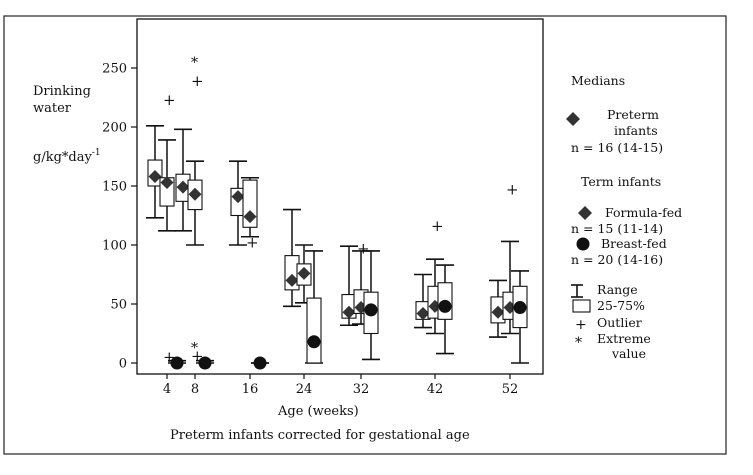 The height and width of the screenshot is (475, 753). Describe the element at coordinates (67, 156) in the screenshot. I see `y-axis-label-line-3: g/kg*day-1` at that location.